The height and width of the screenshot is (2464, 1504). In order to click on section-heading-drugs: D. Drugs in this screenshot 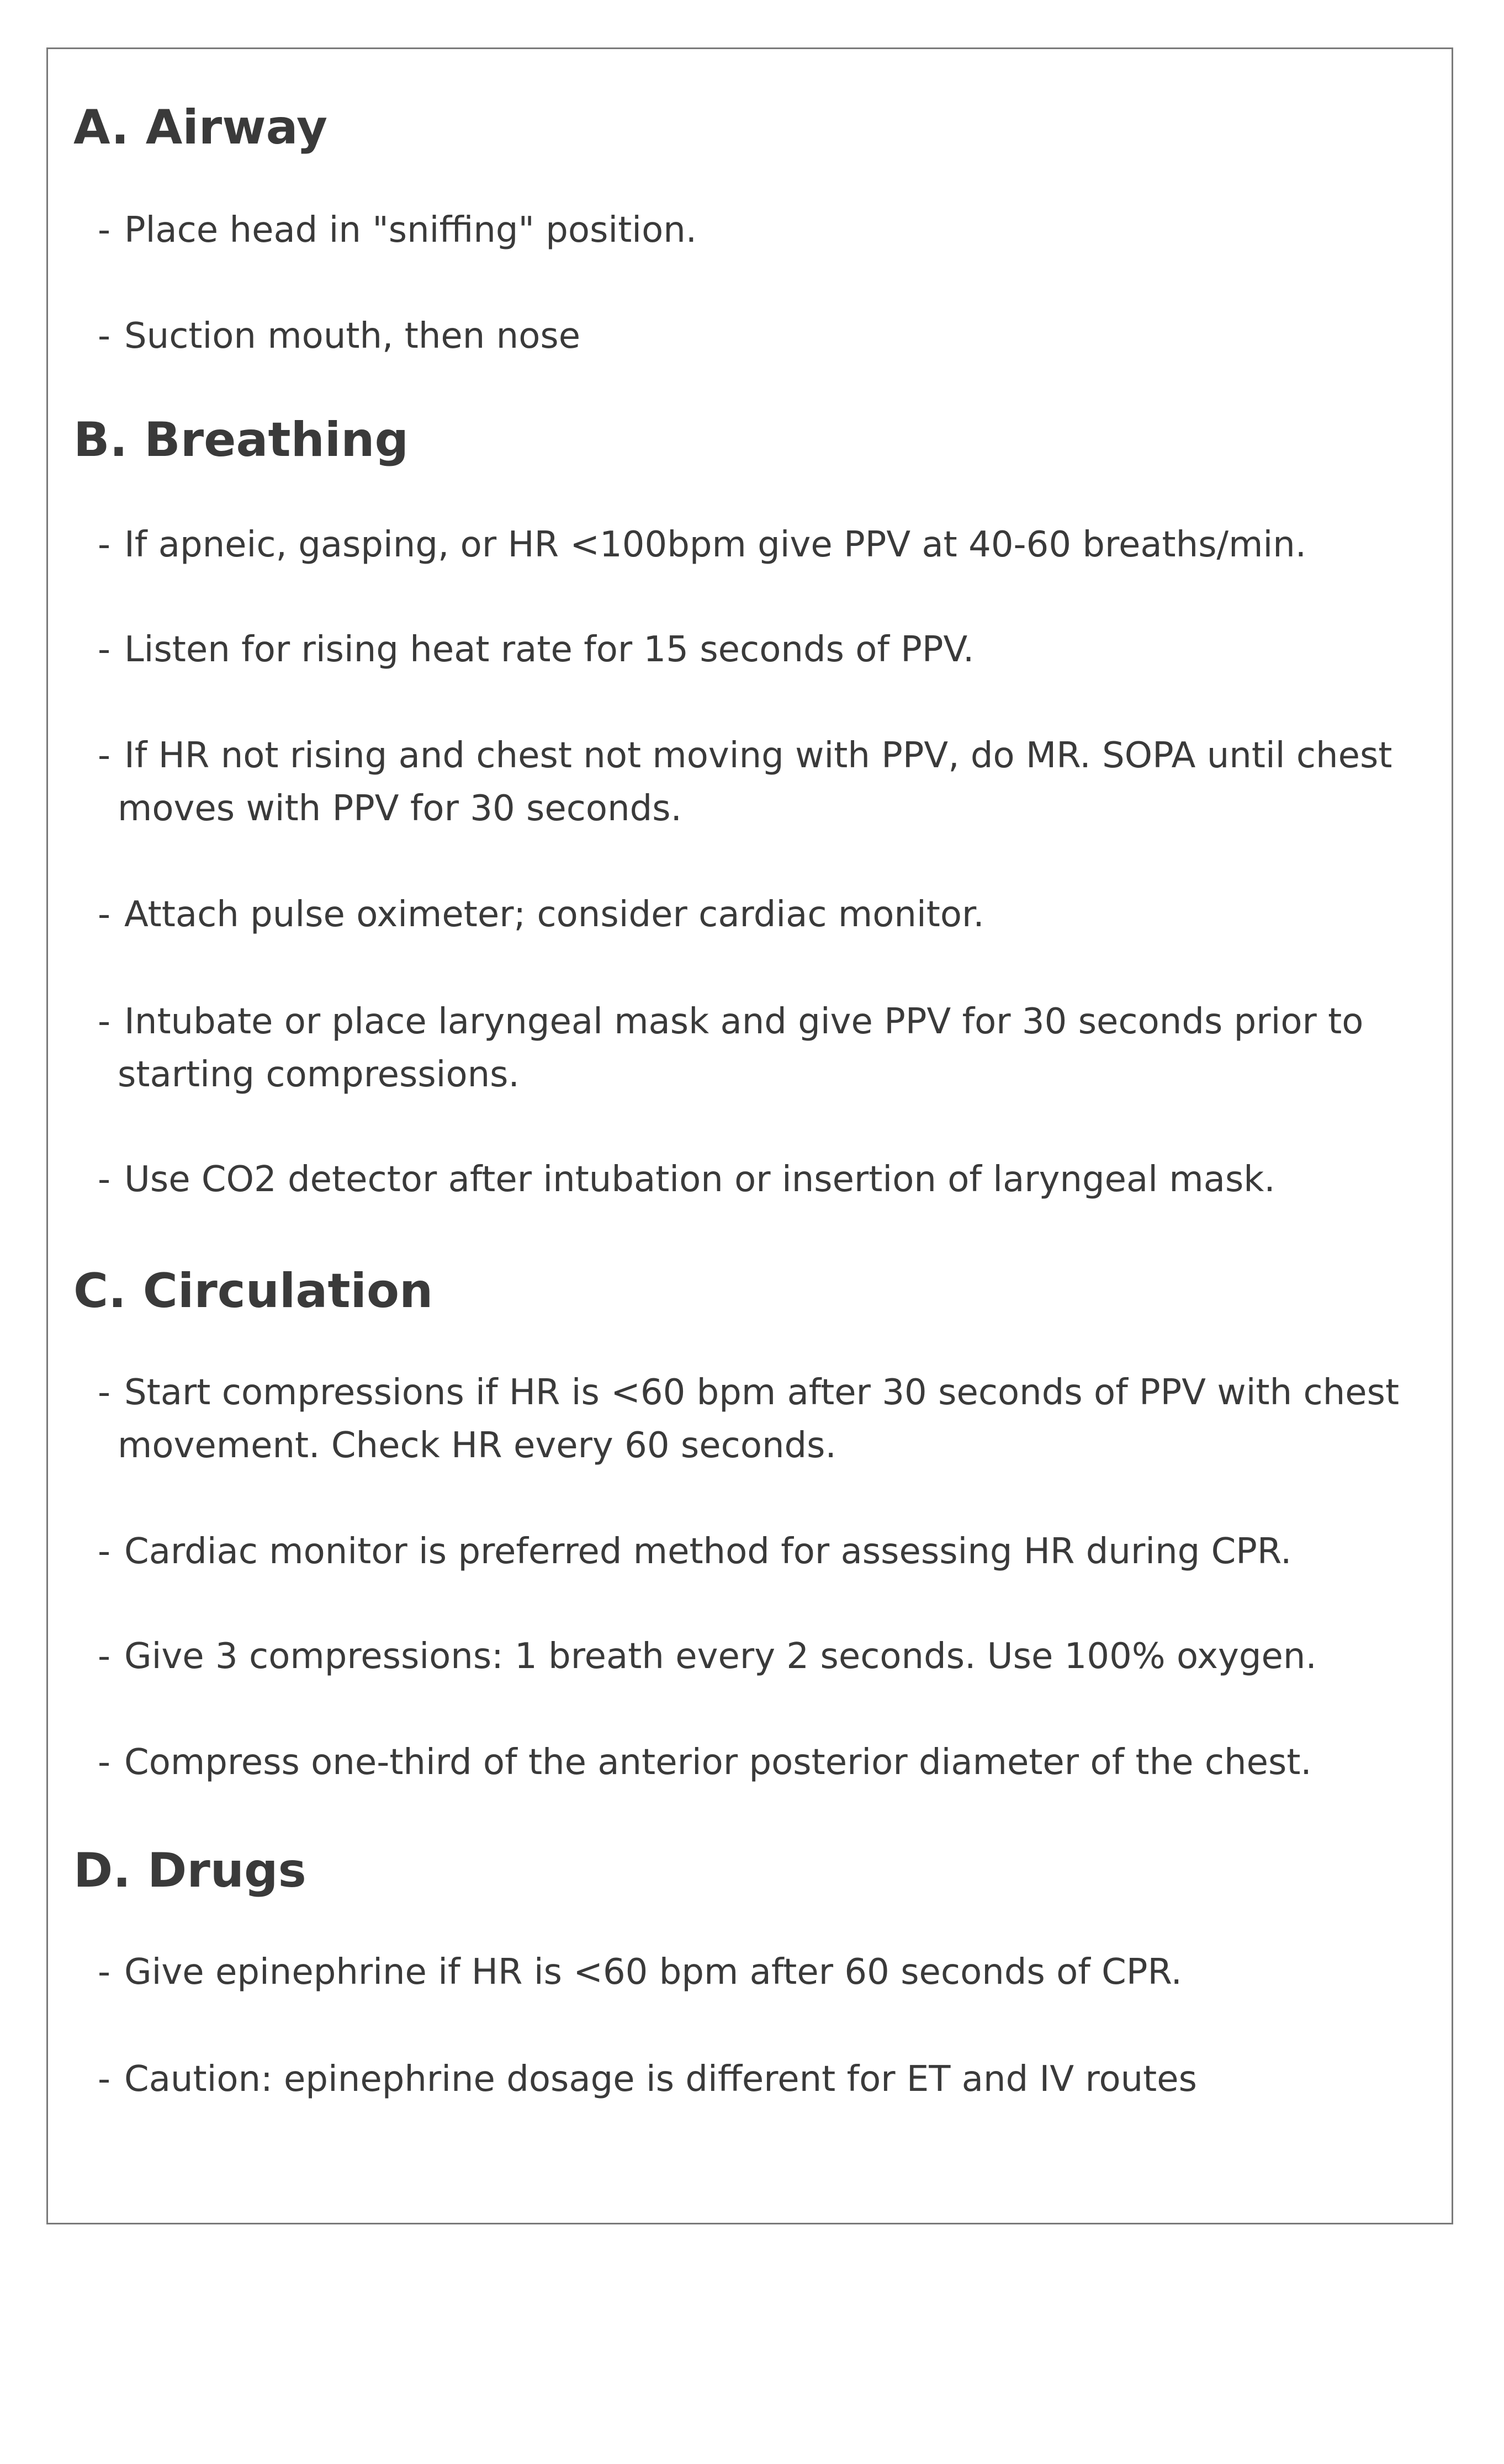, I will do `click(189, 1870)`.